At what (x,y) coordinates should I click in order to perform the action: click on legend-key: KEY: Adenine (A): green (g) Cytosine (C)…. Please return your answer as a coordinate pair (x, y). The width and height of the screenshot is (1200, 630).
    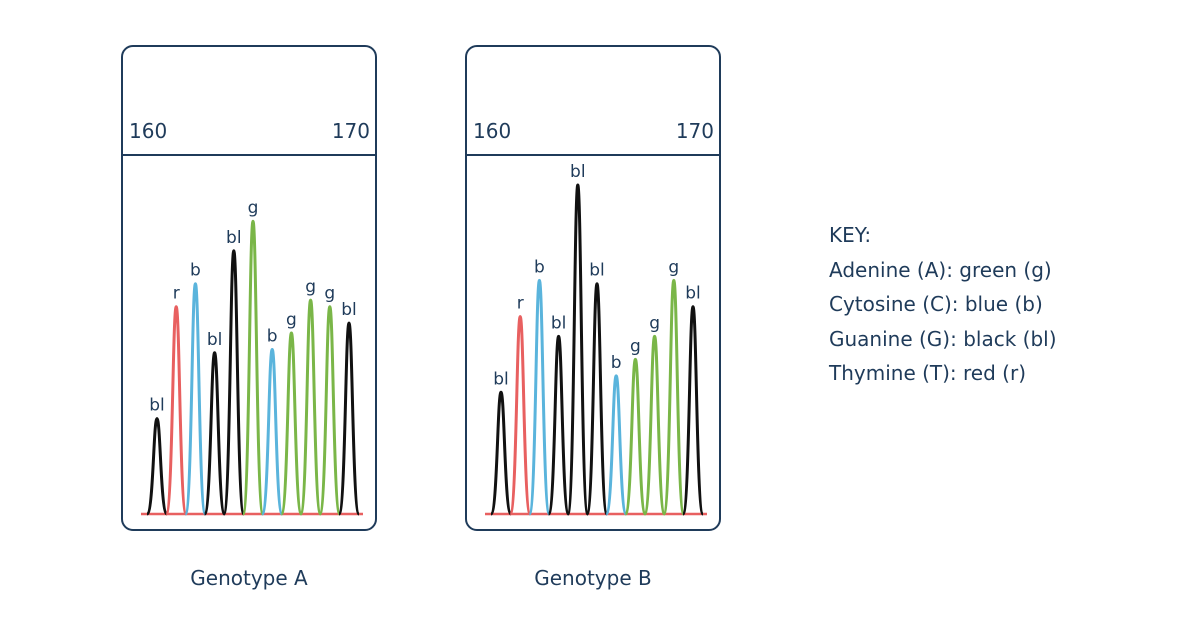
    Looking at the image, I should click on (943, 304).